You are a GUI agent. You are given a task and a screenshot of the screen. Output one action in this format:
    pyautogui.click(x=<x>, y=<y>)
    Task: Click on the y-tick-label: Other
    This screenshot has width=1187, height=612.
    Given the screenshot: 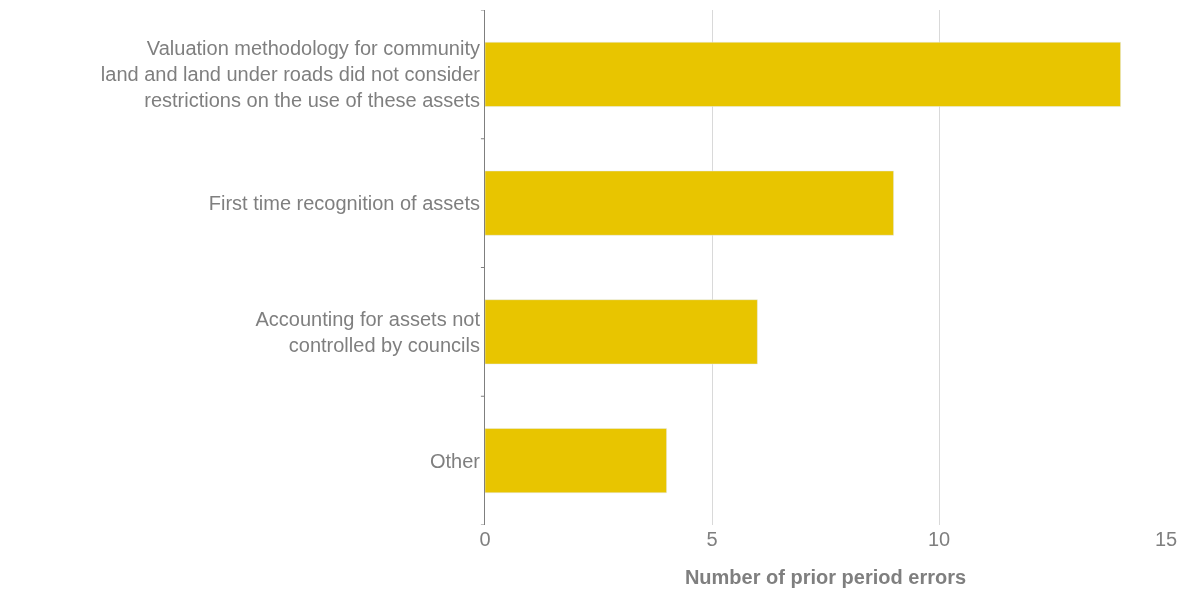 What is the action you would take?
    pyautogui.click(x=455, y=460)
    